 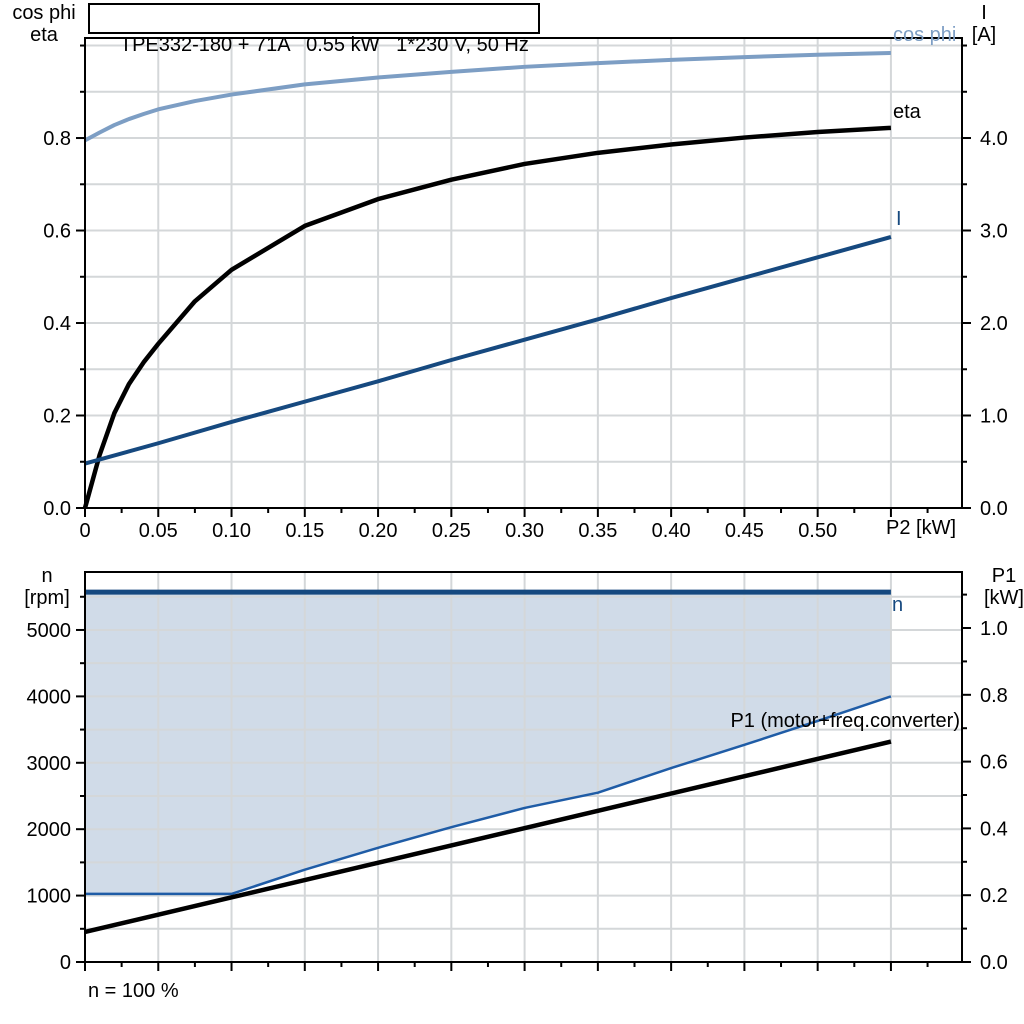 What do you see at coordinates (47, 576) in the screenshot?
I see `axis-label-n: n` at bounding box center [47, 576].